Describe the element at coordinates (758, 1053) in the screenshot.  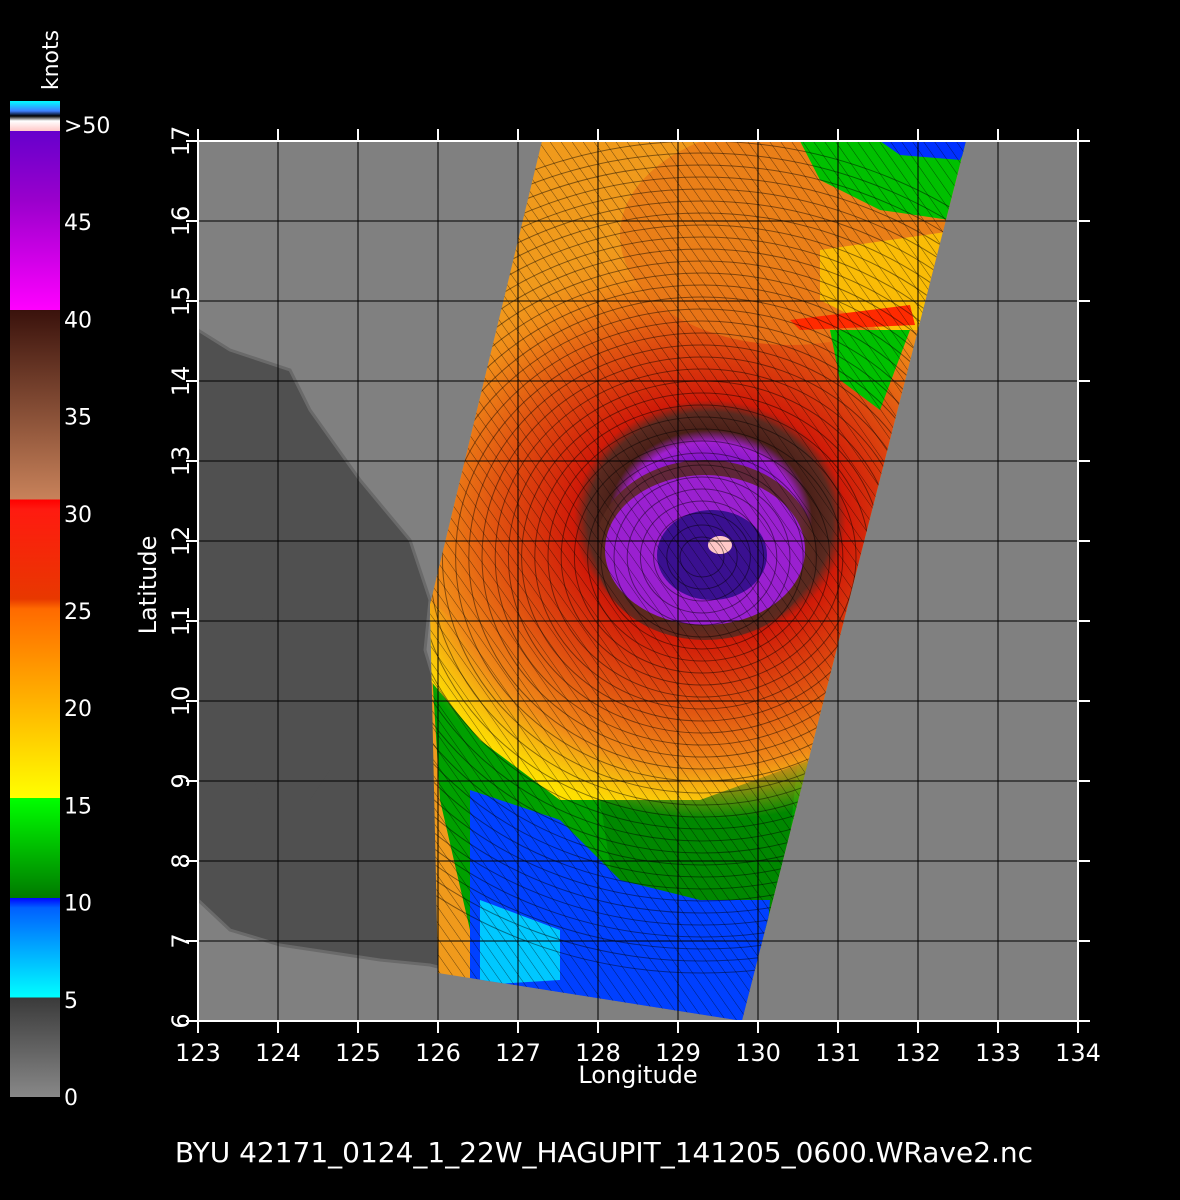
I see `lon-tick-label: 130` at that location.